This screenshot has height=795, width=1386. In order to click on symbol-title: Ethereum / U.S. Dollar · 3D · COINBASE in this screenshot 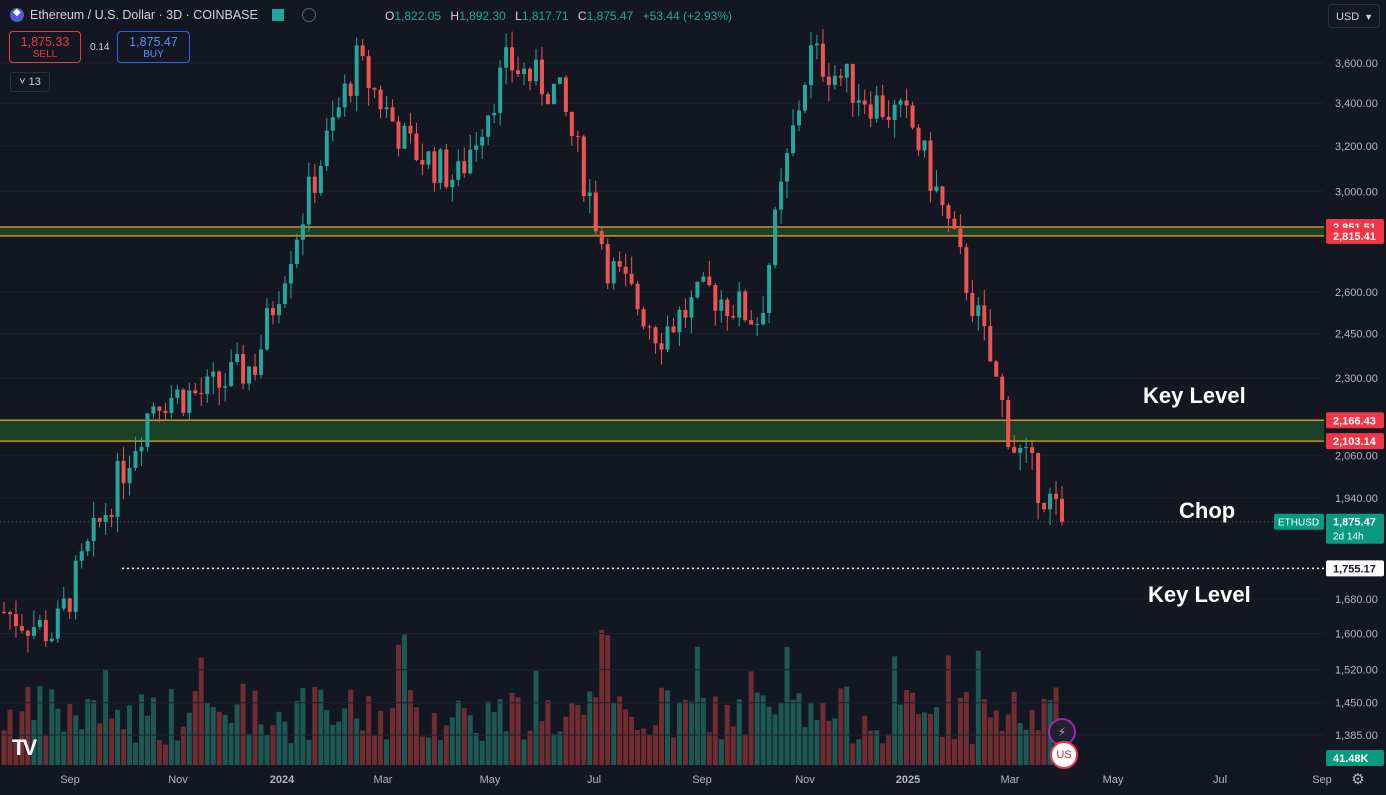, I will do `click(144, 15)`.